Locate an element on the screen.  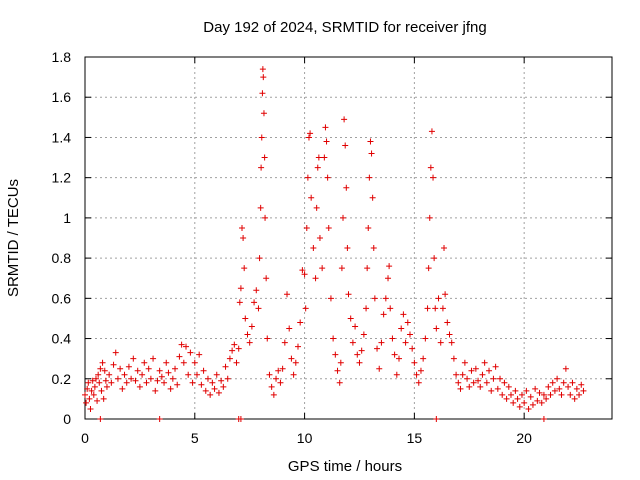
y-tick-label: 0.4 is located at coordinates (62, 339).